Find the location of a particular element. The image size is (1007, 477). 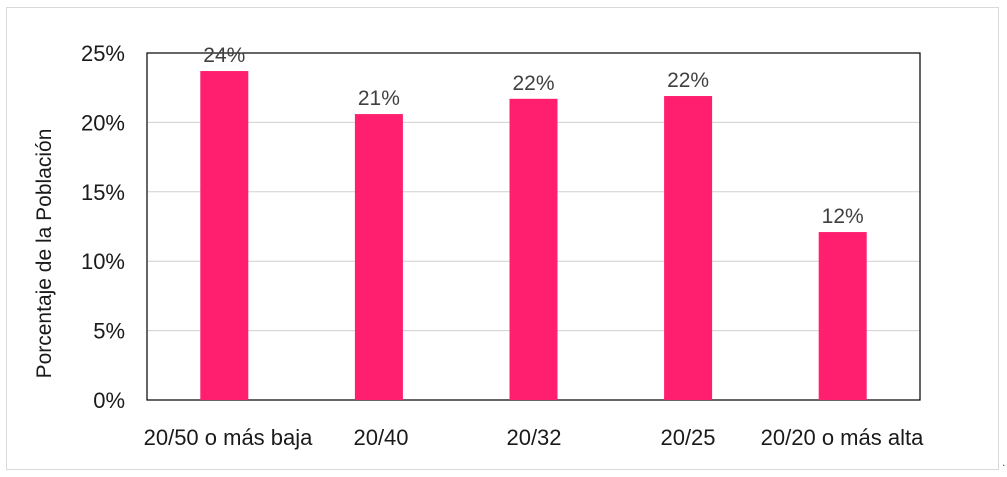

y-tick-label: 5% is located at coordinates (109, 331).